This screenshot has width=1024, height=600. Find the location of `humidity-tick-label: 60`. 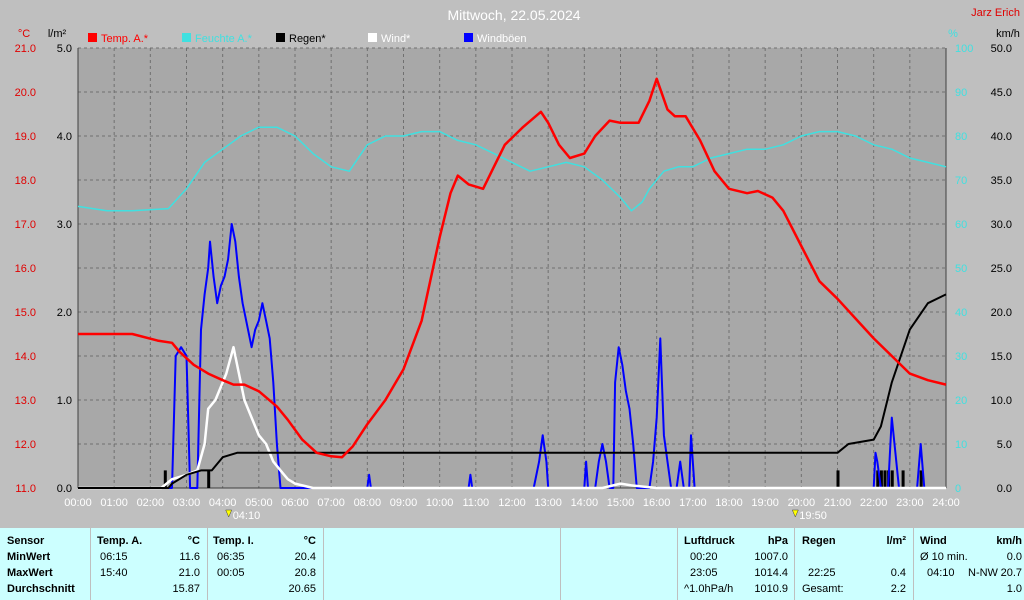

humidity-tick-label: 60 is located at coordinates (961, 225).